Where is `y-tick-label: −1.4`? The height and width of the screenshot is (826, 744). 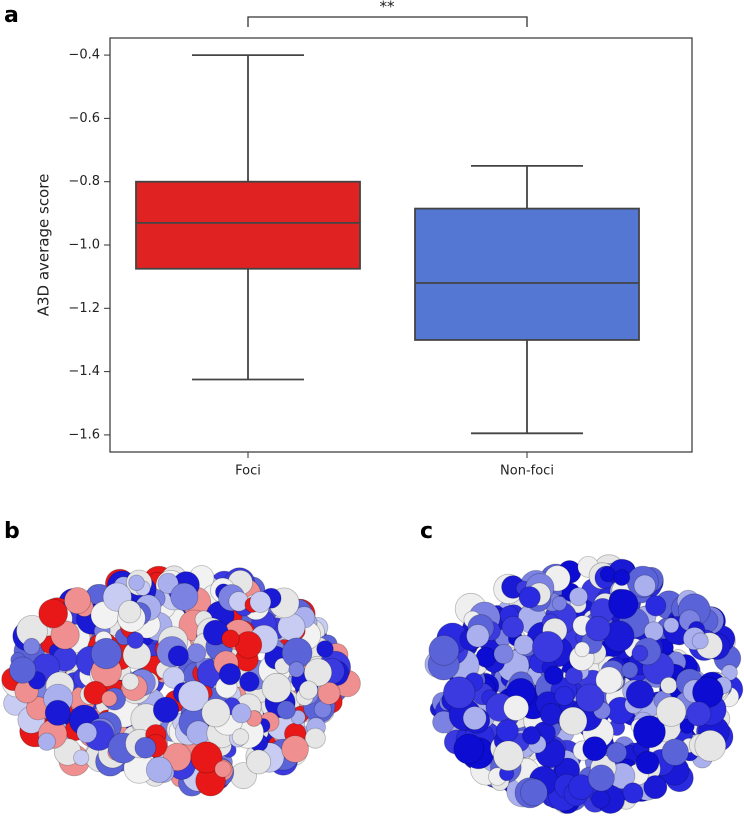 y-tick-label: −1.4 is located at coordinates (84, 371).